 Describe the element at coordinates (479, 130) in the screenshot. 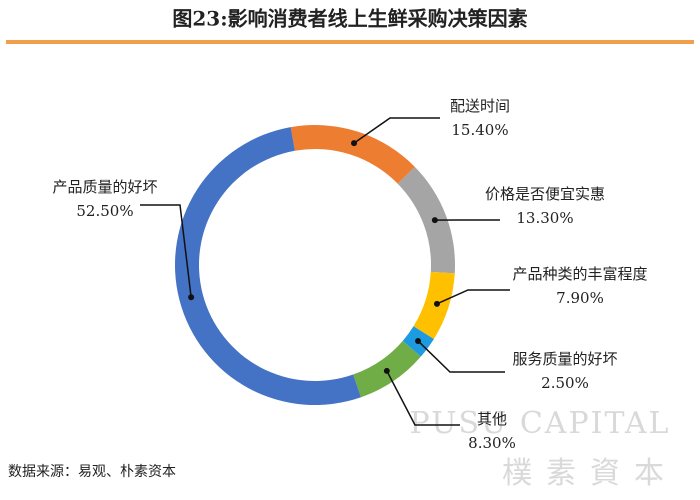

I see `slice-value: 15.40%` at that location.